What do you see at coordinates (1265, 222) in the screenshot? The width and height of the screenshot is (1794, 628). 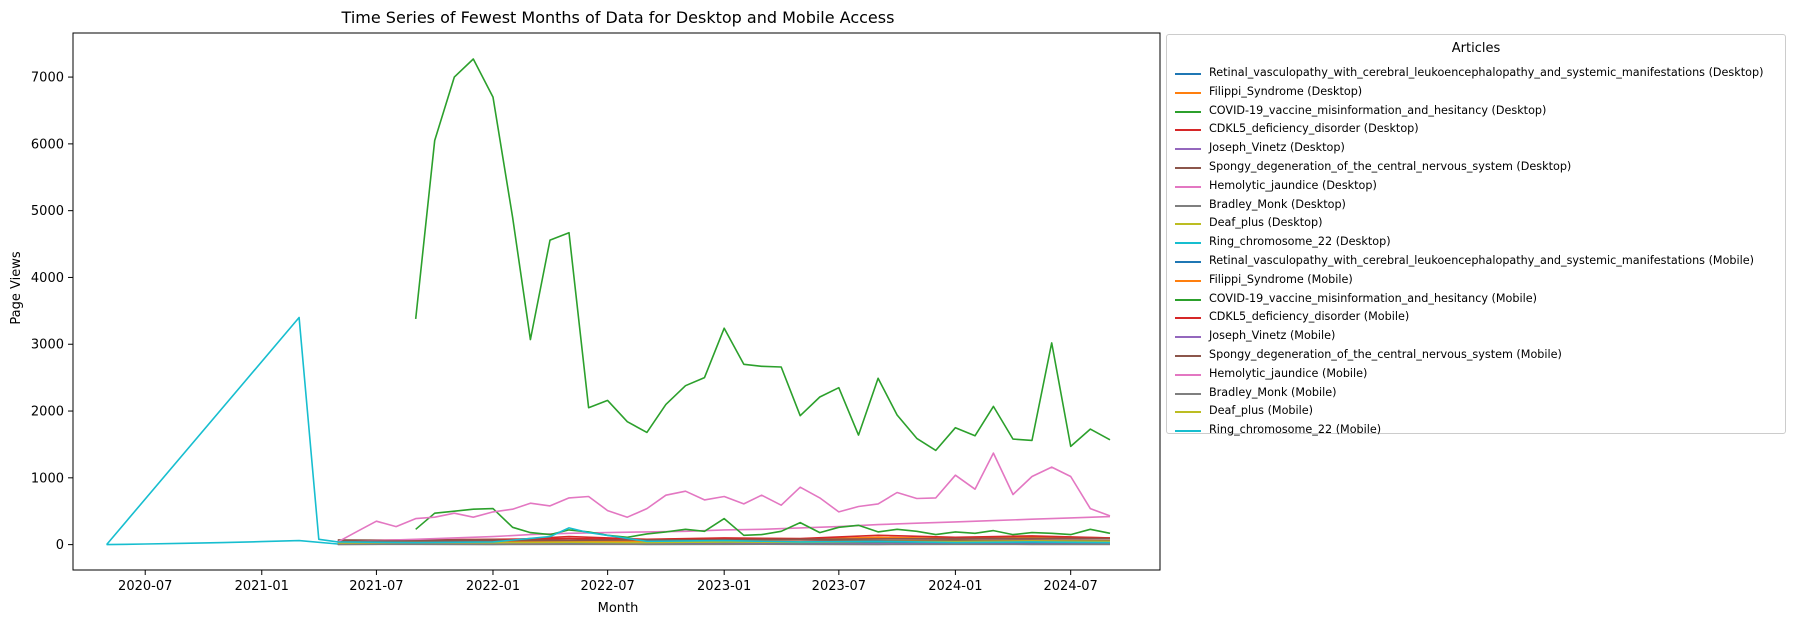 I see `legend-label-8: Deaf_plus (Desktop)` at bounding box center [1265, 222].